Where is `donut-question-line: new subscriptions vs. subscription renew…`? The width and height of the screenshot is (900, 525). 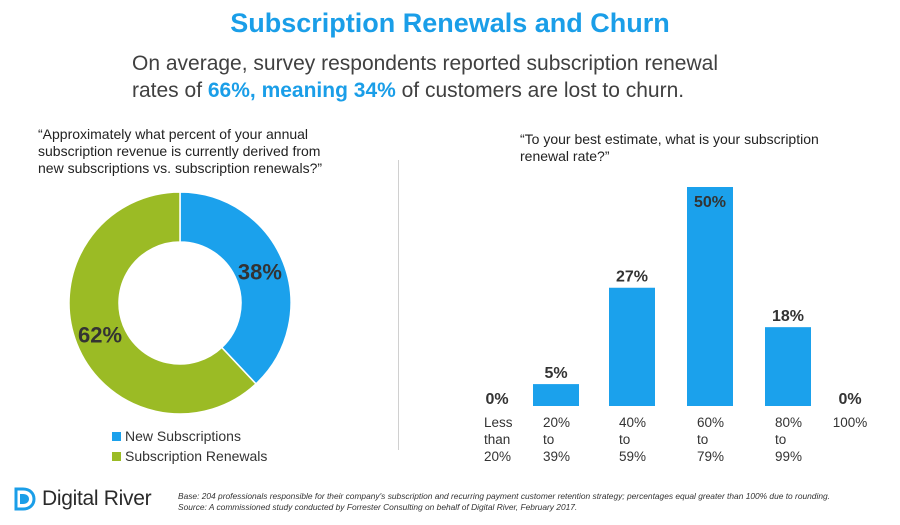 donut-question-line: new subscriptions vs. subscription renew… is located at coordinates (180, 168).